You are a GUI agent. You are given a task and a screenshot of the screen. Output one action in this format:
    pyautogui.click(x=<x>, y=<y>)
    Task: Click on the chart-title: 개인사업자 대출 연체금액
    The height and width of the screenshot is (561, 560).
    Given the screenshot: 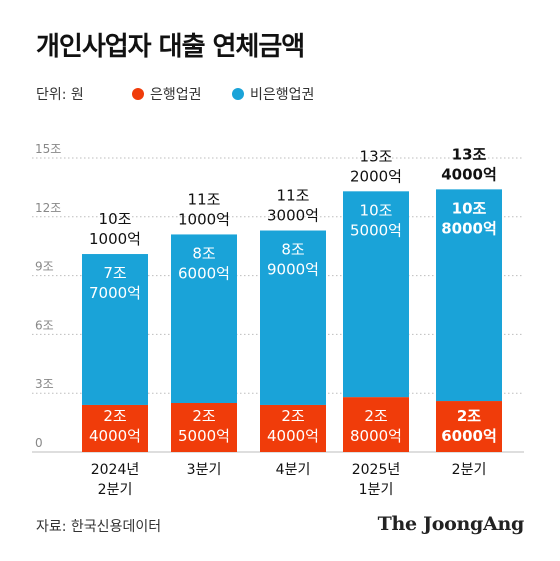 What is the action you would take?
    pyautogui.click(x=170, y=47)
    